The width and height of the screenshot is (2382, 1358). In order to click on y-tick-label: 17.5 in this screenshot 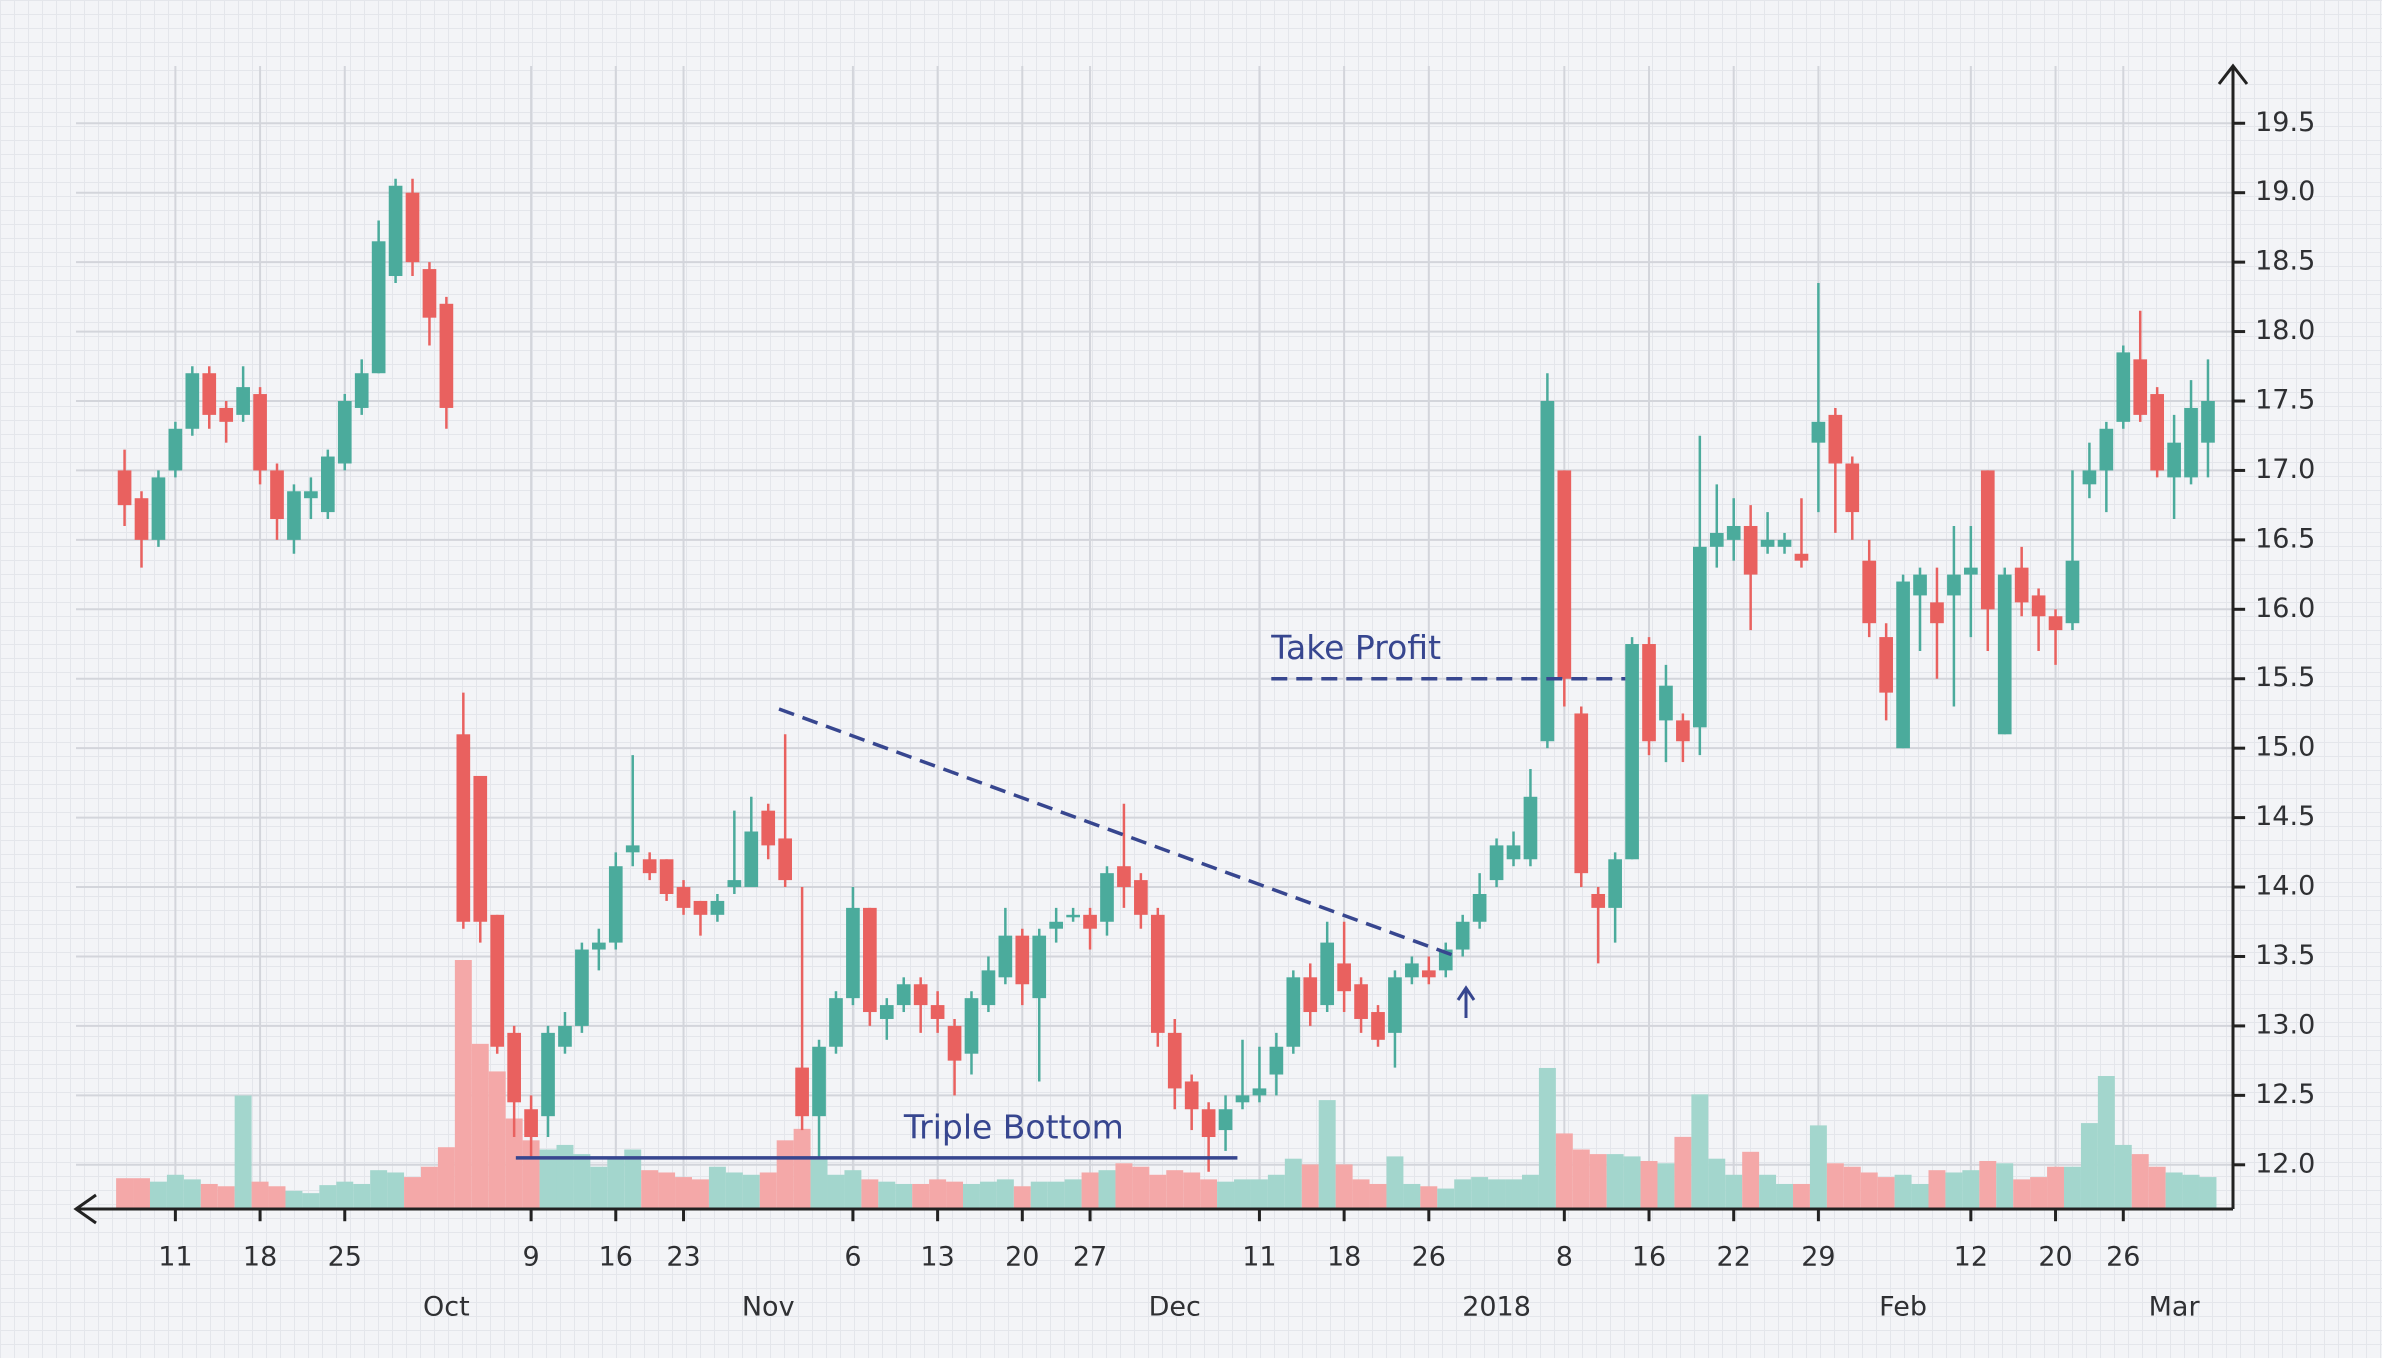, I will do `click(2285, 399)`.